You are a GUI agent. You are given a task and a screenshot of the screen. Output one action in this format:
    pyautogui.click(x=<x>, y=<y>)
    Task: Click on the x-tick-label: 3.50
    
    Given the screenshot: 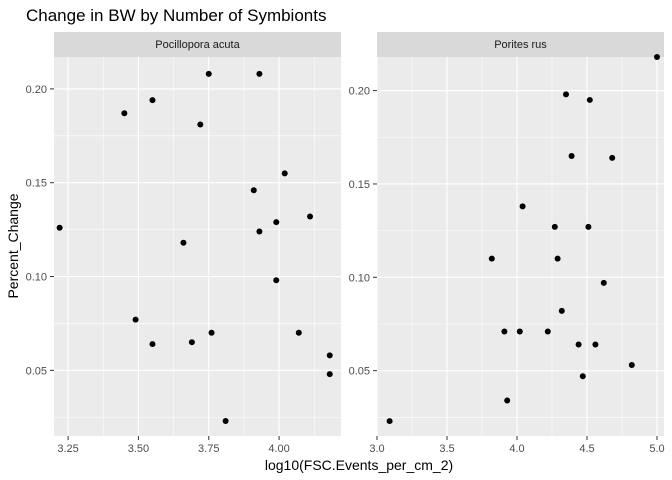 What is the action you would take?
    pyautogui.click(x=138, y=449)
    